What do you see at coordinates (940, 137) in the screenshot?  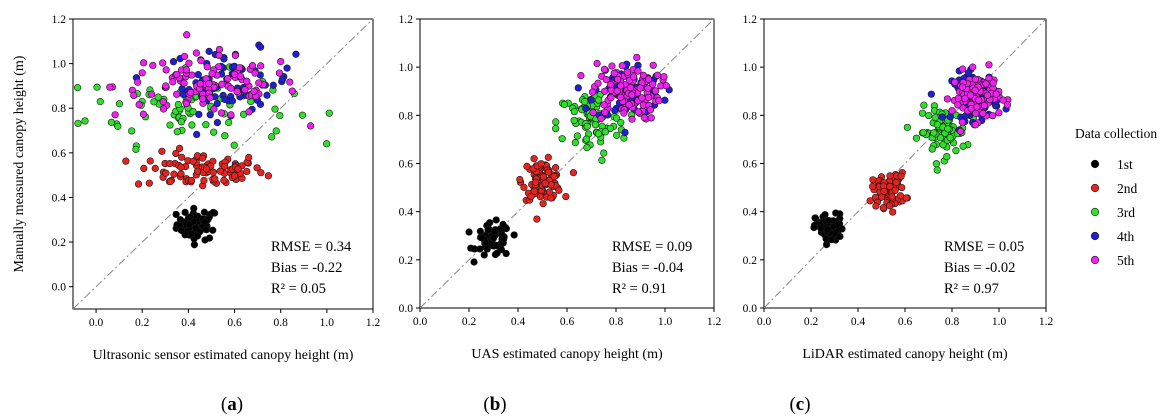 I see `series-3rd` at bounding box center [940, 137].